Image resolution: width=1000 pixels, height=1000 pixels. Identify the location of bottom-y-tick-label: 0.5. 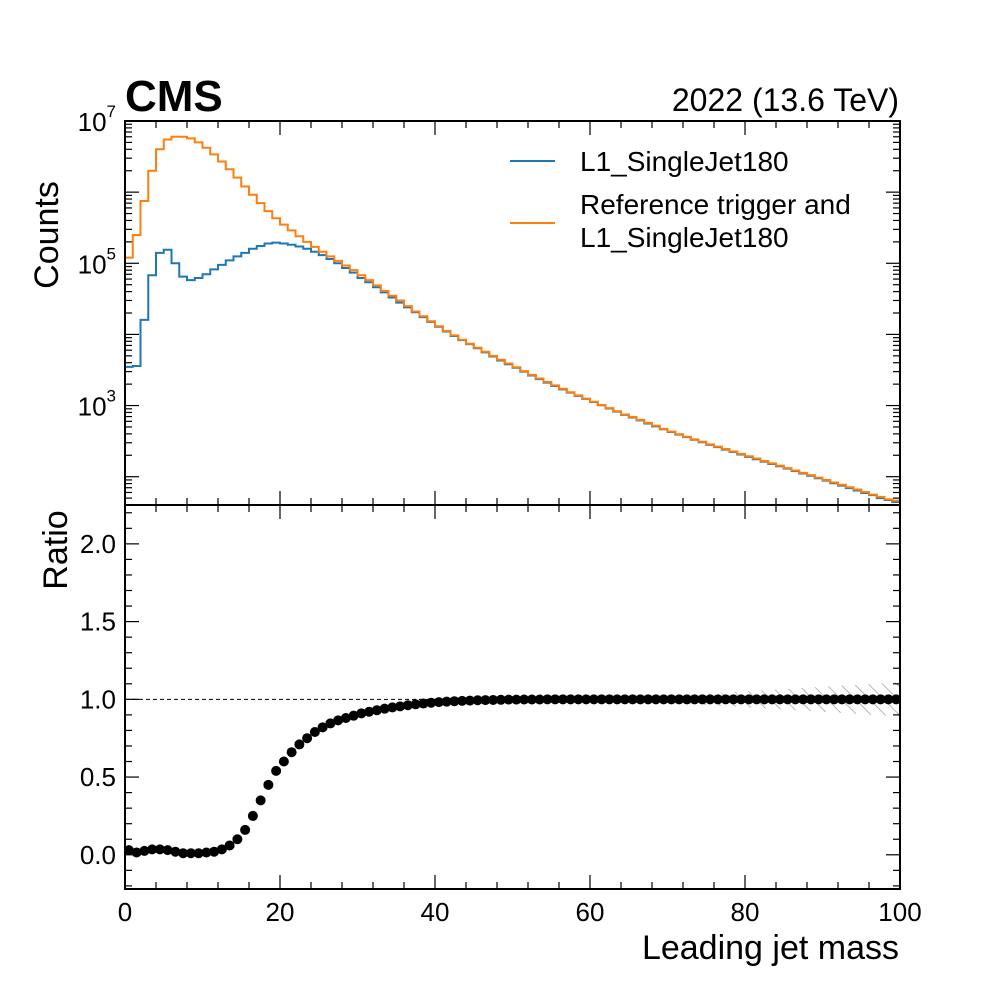
(98, 777).